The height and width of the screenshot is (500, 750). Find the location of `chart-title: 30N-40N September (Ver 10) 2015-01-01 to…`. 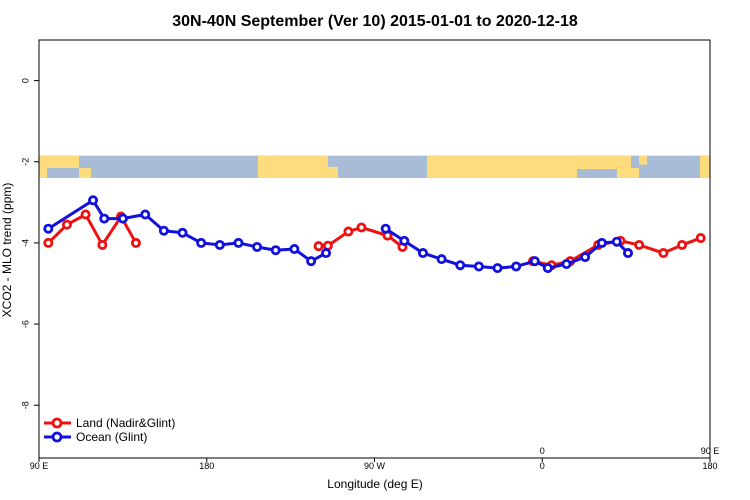

chart-title: 30N-40N September (Ver 10) 2015-01-01 to… is located at coordinates (375, 21).